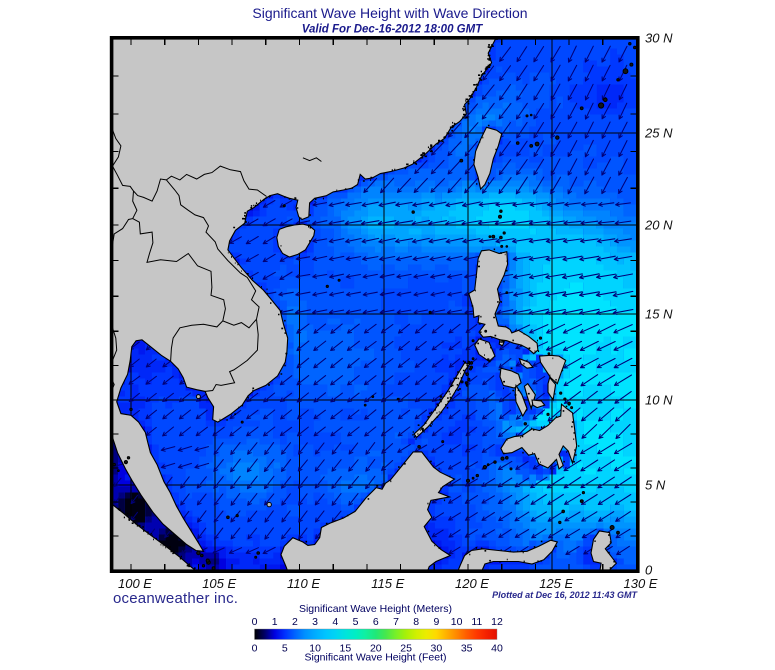 This screenshot has height=670, width=775. I want to click on svg-text: 115 E, so click(387, 583).